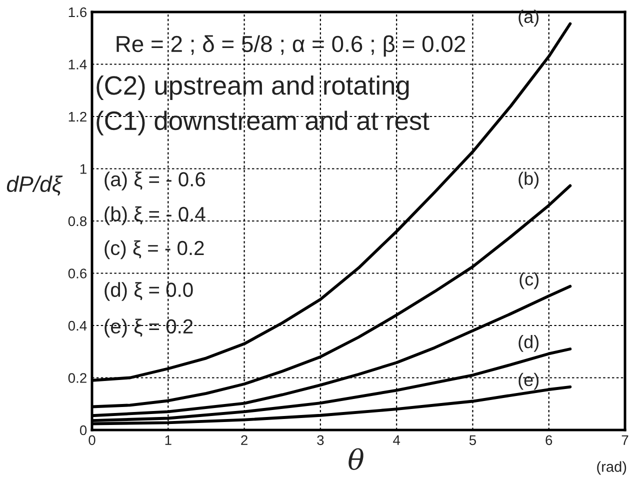 This screenshot has height=478, width=636. I want to click on series-label: (e), so click(528, 381).